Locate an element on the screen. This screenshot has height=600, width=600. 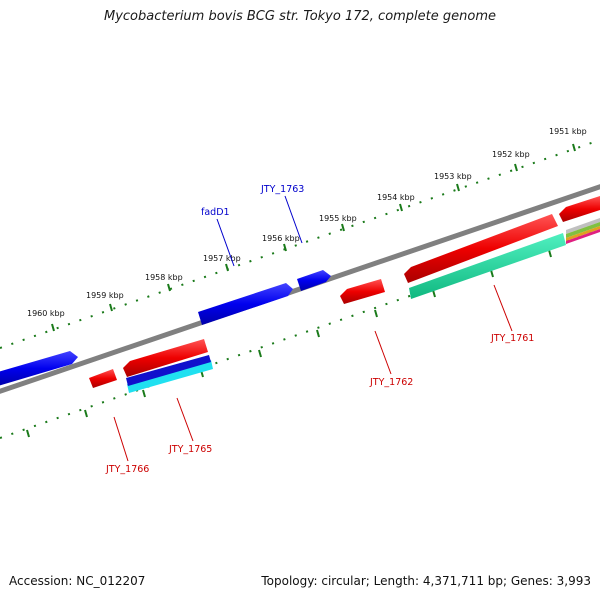
scale-label-1951: 1951 kbp is located at coordinates (568, 131).